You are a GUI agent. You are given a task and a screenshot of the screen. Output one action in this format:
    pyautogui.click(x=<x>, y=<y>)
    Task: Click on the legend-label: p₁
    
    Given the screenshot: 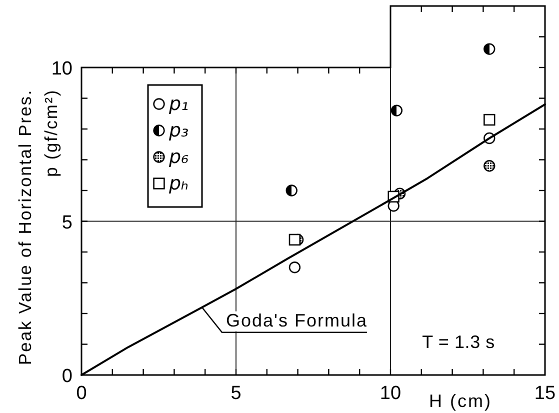 What is the action you would take?
    pyautogui.click(x=178, y=104)
    